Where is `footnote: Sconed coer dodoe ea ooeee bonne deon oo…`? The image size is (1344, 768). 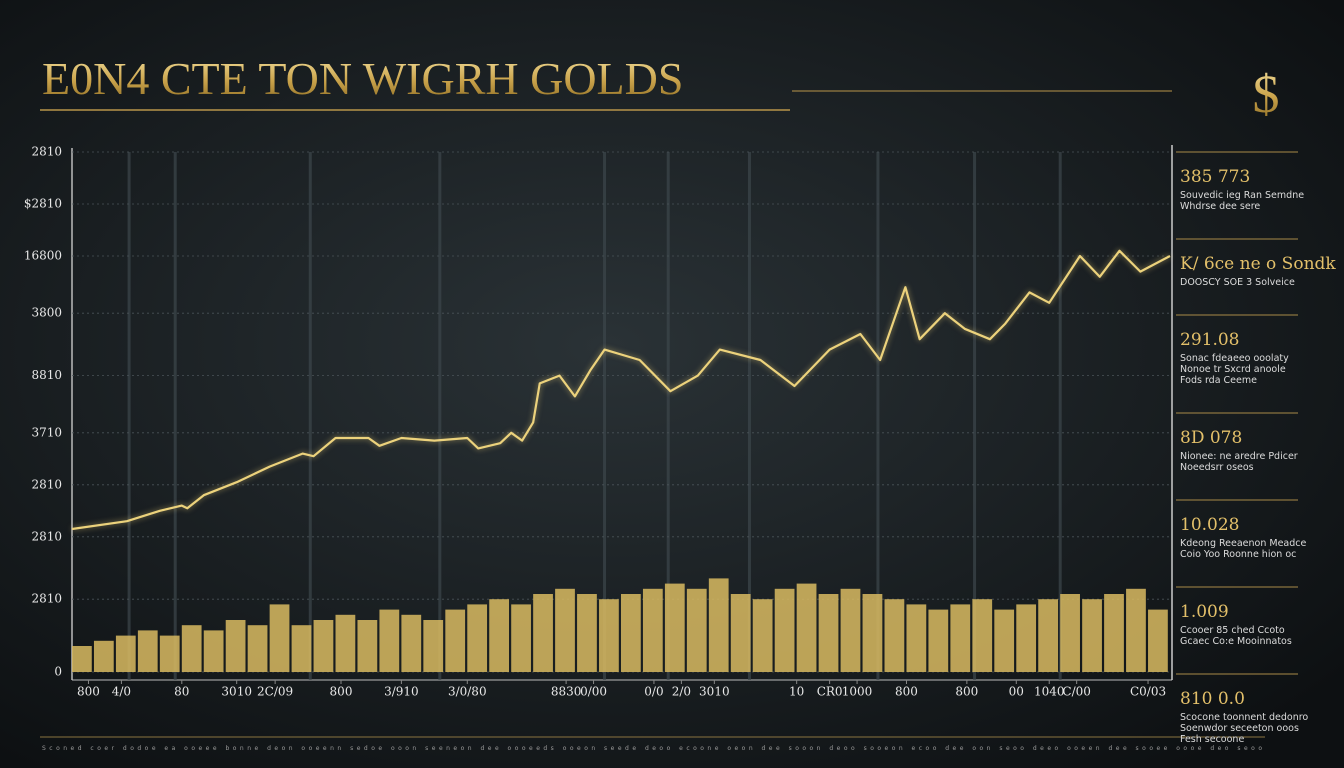 footnote: Sconed coer dodoe ea ooeee bonne deon oo… is located at coordinates (652, 748).